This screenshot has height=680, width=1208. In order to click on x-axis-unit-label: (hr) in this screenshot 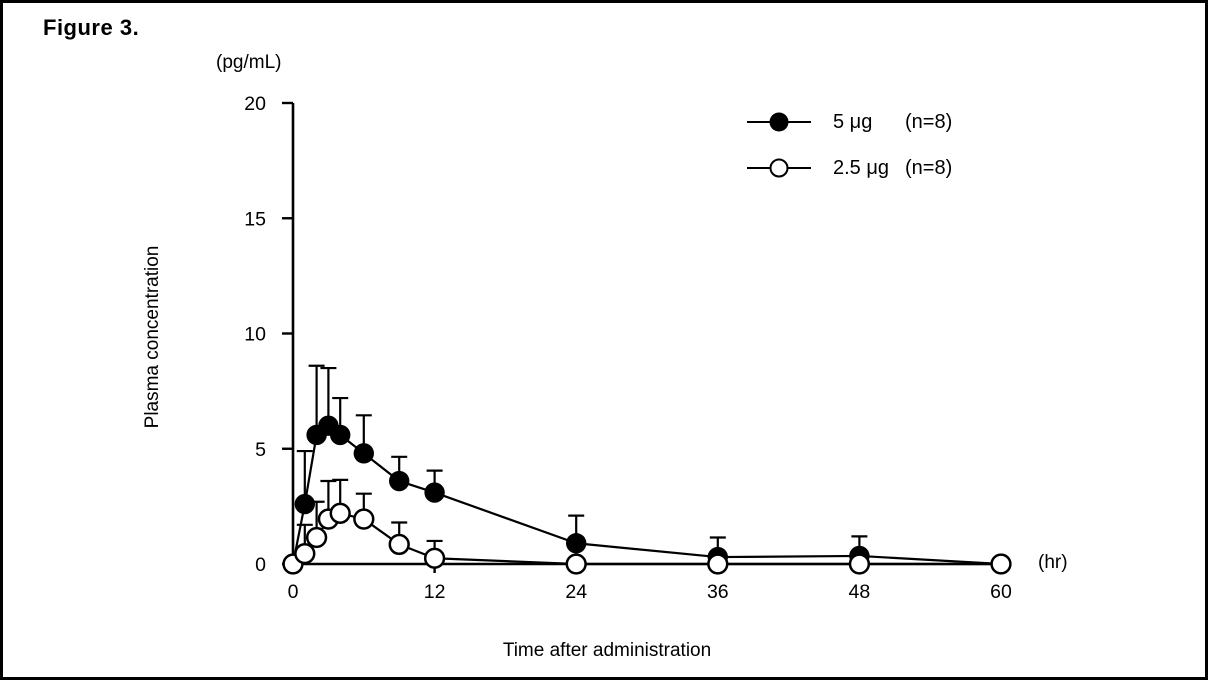, I will do `click(1053, 562)`.